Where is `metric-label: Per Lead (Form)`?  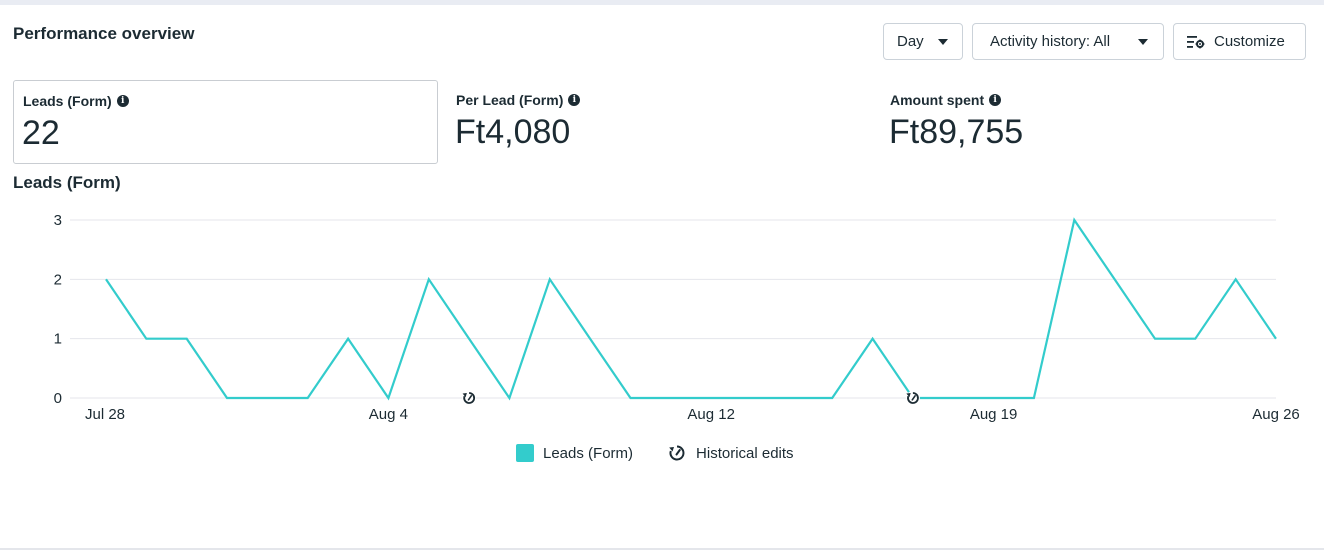 metric-label: Per Lead (Form) is located at coordinates (510, 100).